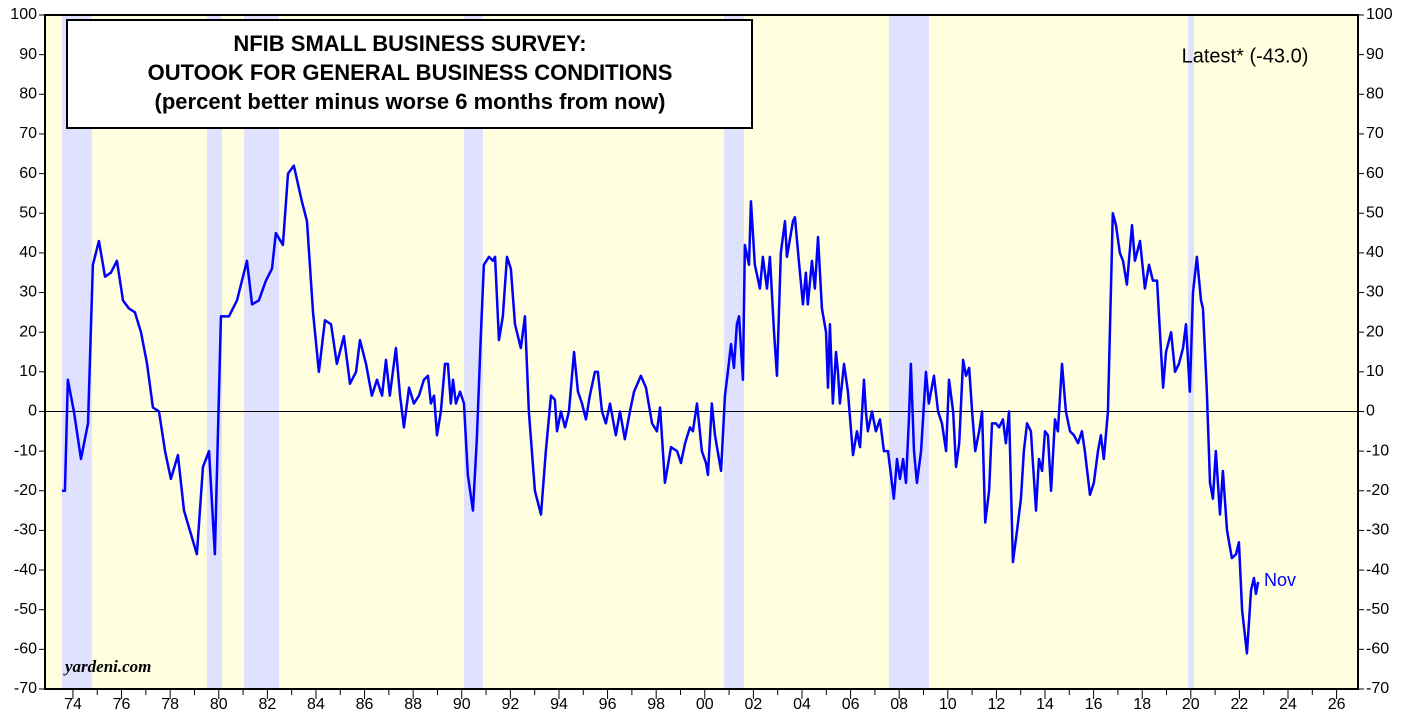 This screenshot has width=1427, height=721. What do you see at coordinates (1370, 411) in the screenshot?
I see `y2-tick-label: 0` at bounding box center [1370, 411].